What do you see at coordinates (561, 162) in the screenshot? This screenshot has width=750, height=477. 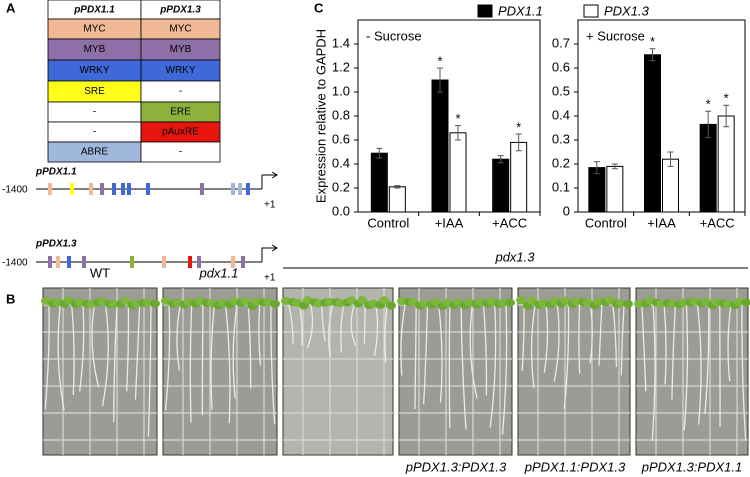 I see `y-tick-label: 0.2` at bounding box center [561, 162].